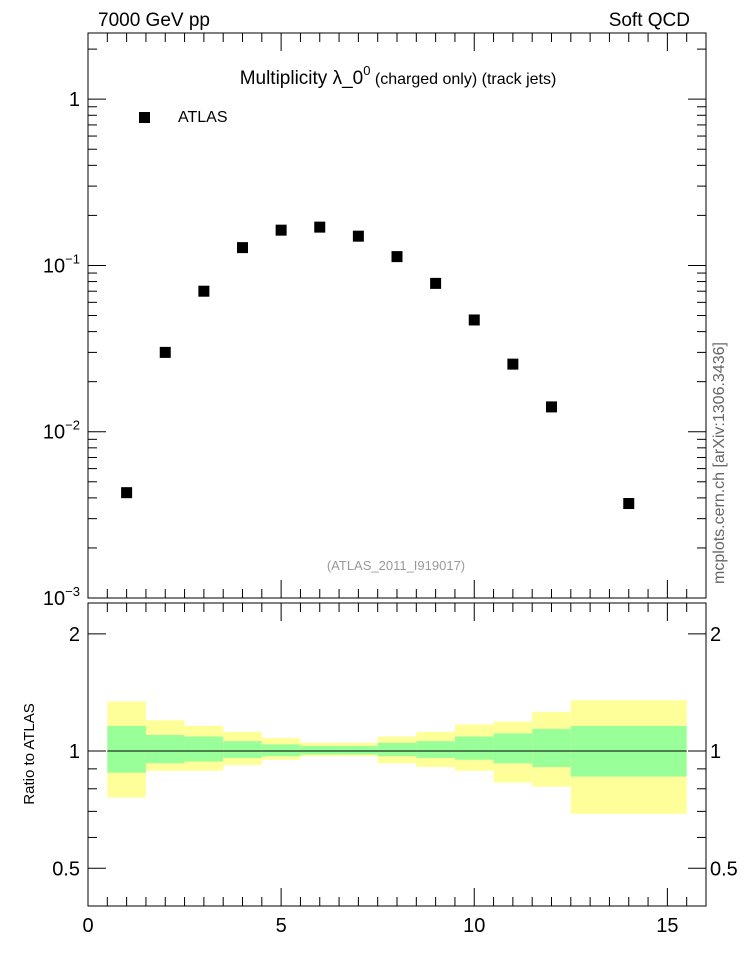 This screenshot has height=972, width=746. I want to click on analysis-id: (ATLAS_2011_I919017), so click(396, 565).